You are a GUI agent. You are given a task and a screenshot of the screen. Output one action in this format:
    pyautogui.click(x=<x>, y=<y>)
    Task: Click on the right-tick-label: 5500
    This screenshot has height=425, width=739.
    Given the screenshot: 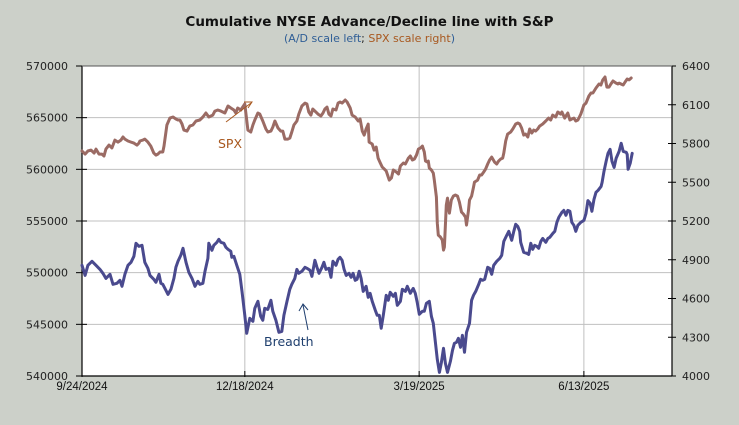 What is the action you would take?
    pyautogui.click(x=696, y=182)
    